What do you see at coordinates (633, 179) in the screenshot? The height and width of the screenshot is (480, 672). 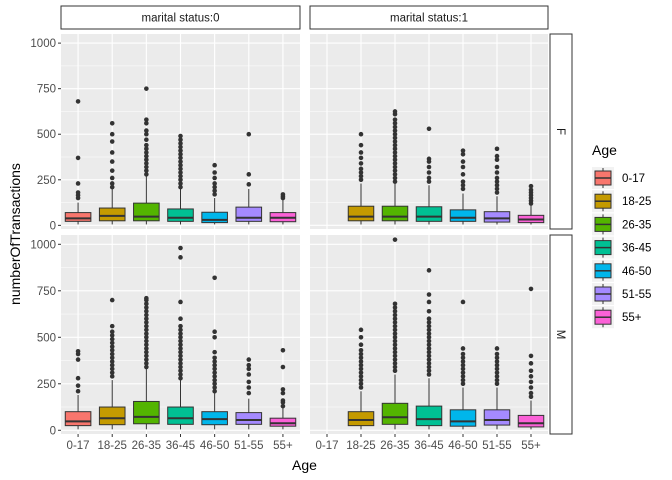 I see `legend-label: 0-17` at bounding box center [633, 179].